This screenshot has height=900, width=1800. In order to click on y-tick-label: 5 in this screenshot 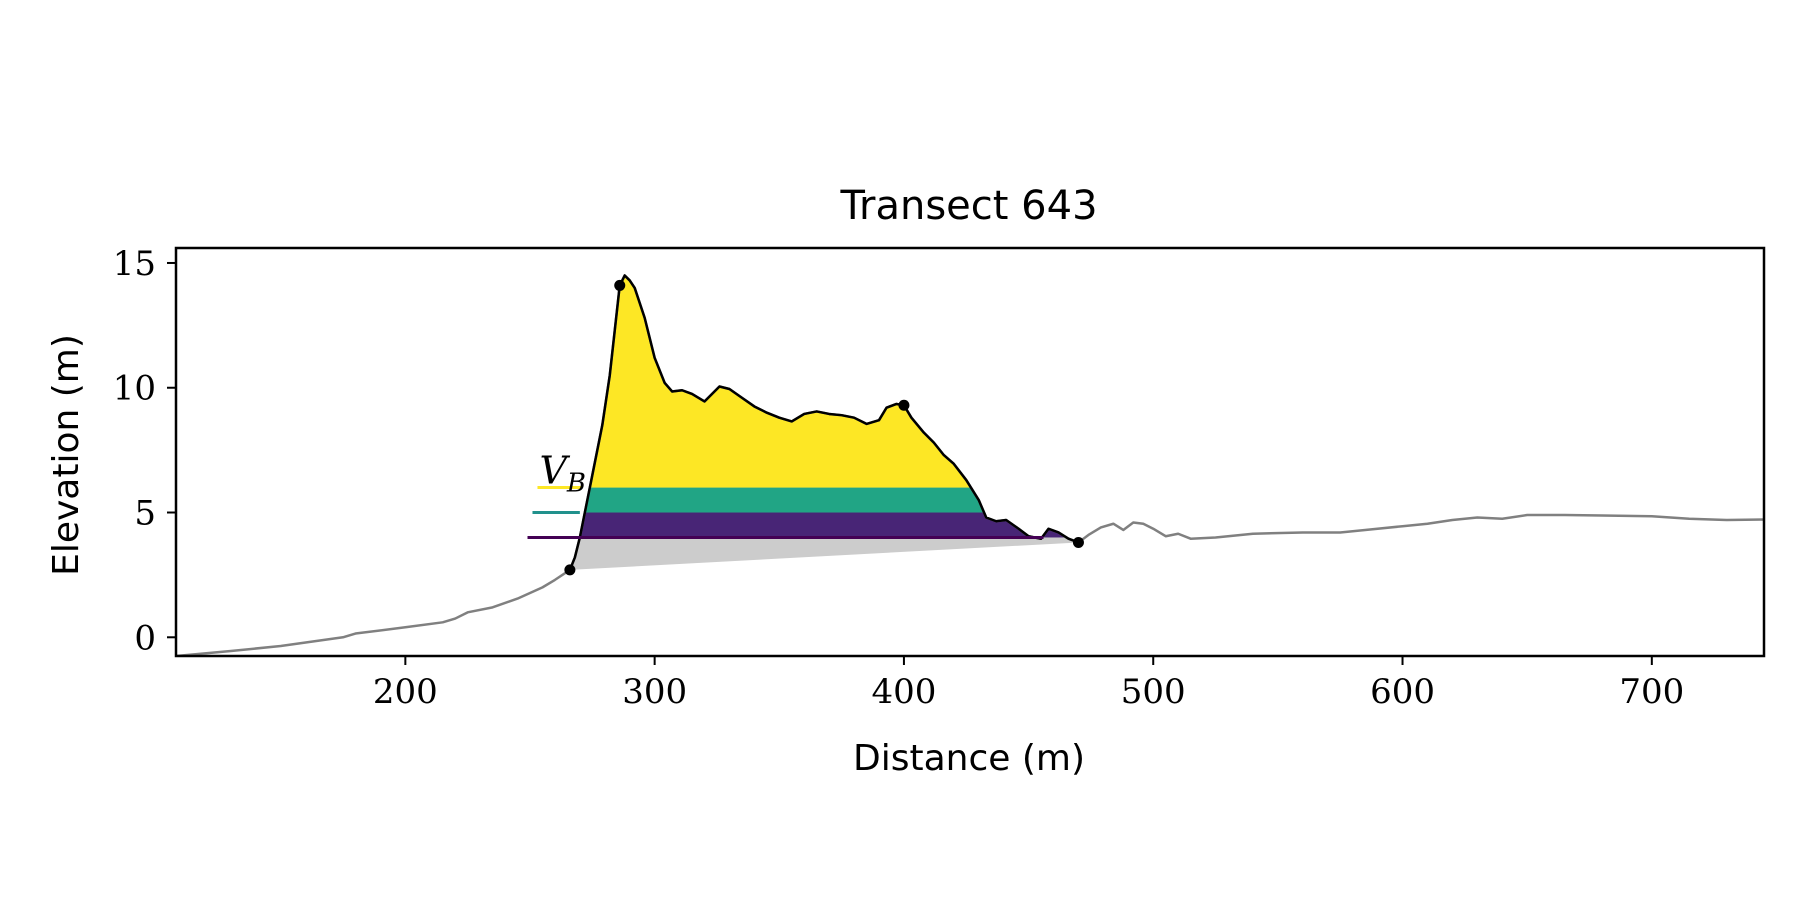, I will do `click(145, 514)`.